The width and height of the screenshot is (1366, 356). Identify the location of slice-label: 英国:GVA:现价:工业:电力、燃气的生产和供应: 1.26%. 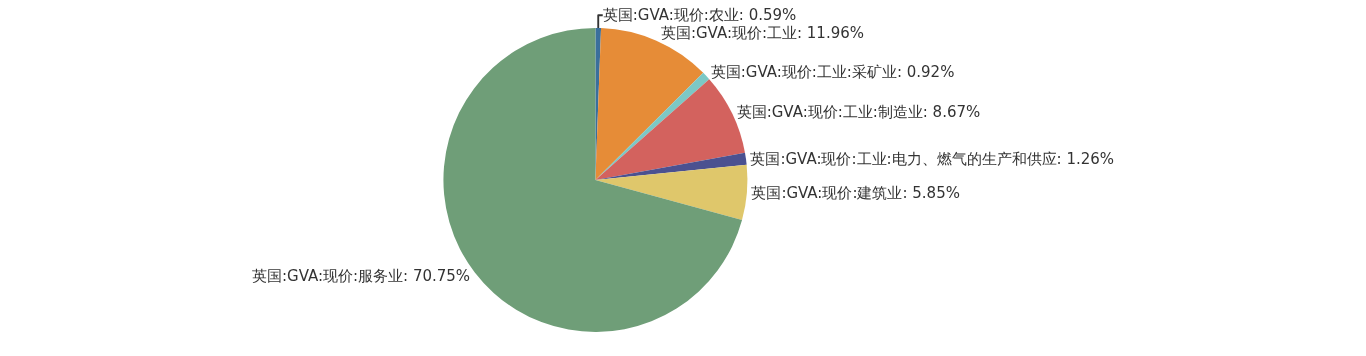
(932, 158).